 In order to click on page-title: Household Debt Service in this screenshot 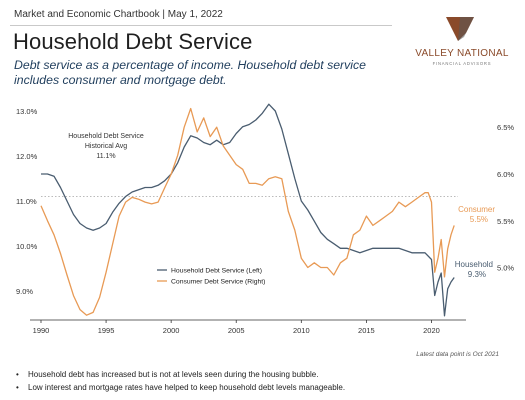, I will do `click(133, 41)`.